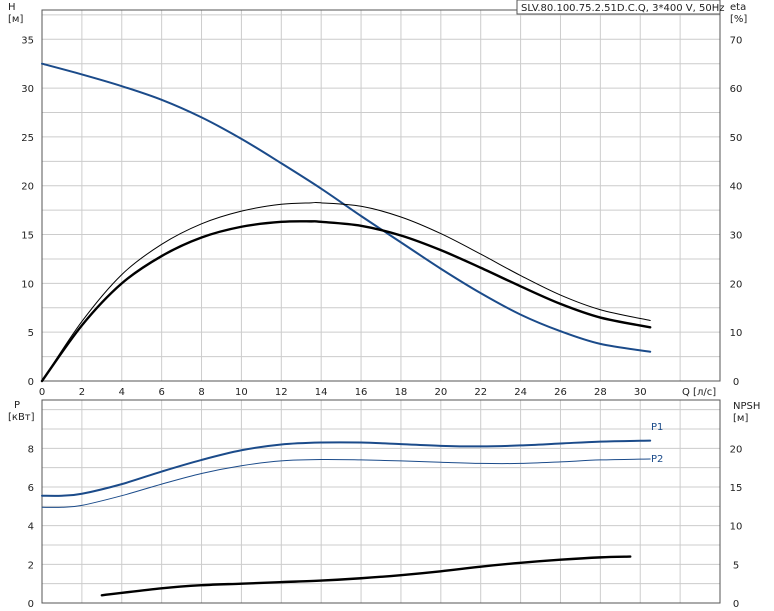 The image size is (774, 611). Describe the element at coordinates (746, 406) in the screenshot. I see `bottom-right-axis-label-line1: NPSH` at that location.